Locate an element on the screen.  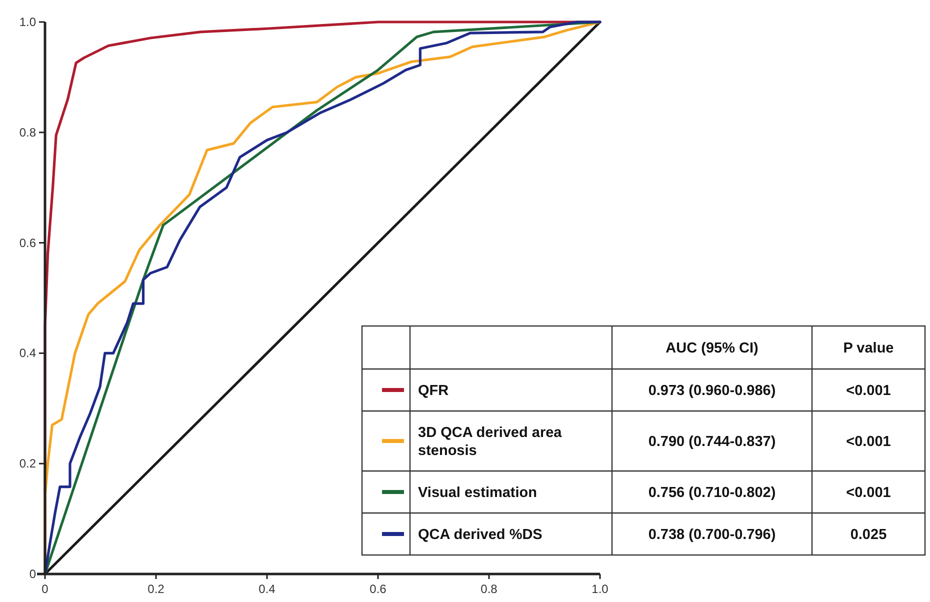
x-tick-label: 0.8 is located at coordinates (489, 589).